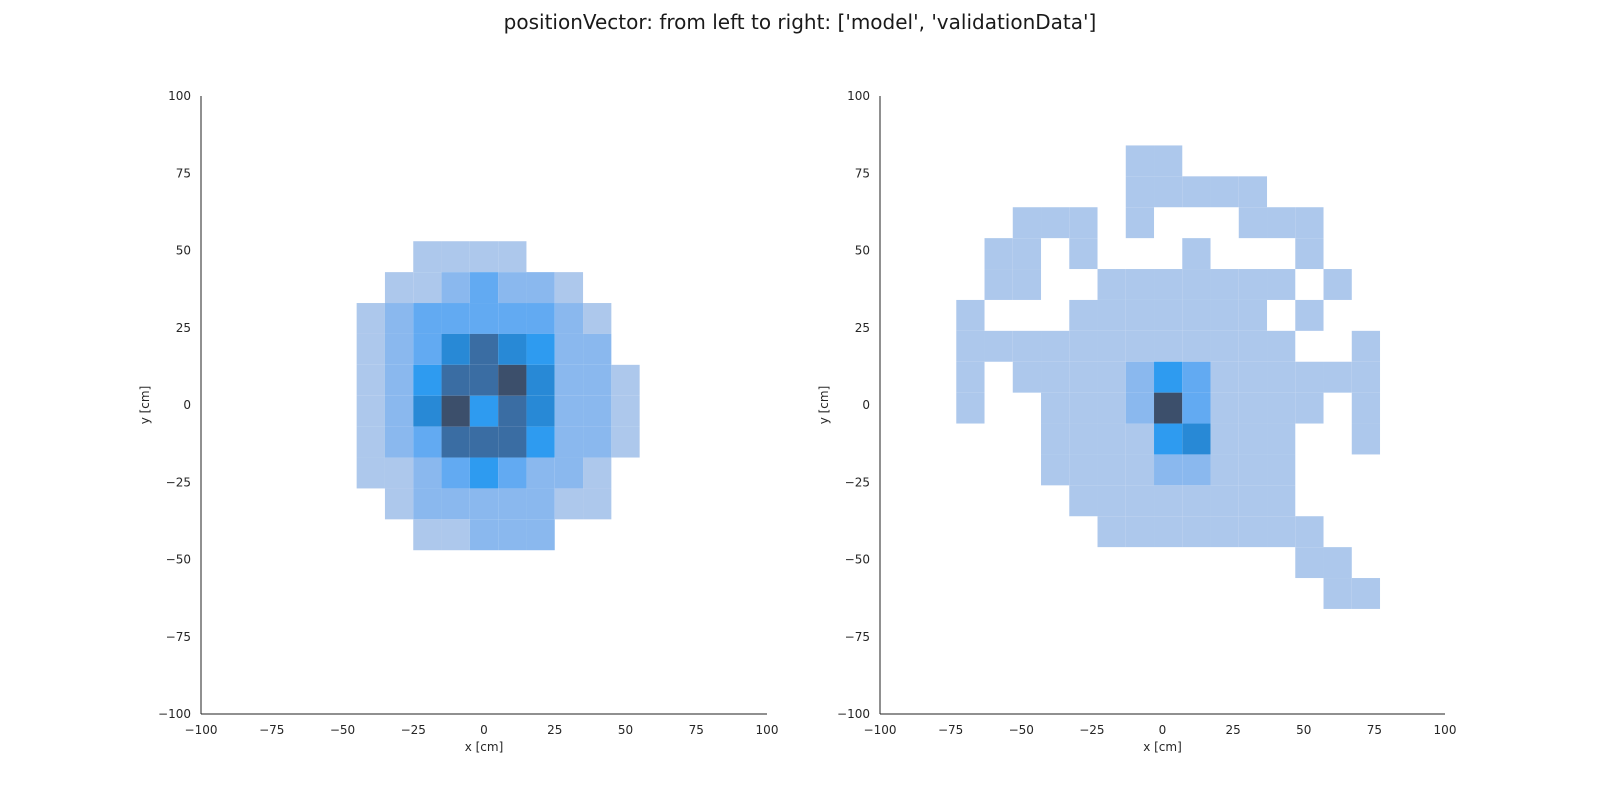 Image resolution: width=1600 pixels, height=800 pixels. I want to click on x-tick-label: 50, so click(625, 730).